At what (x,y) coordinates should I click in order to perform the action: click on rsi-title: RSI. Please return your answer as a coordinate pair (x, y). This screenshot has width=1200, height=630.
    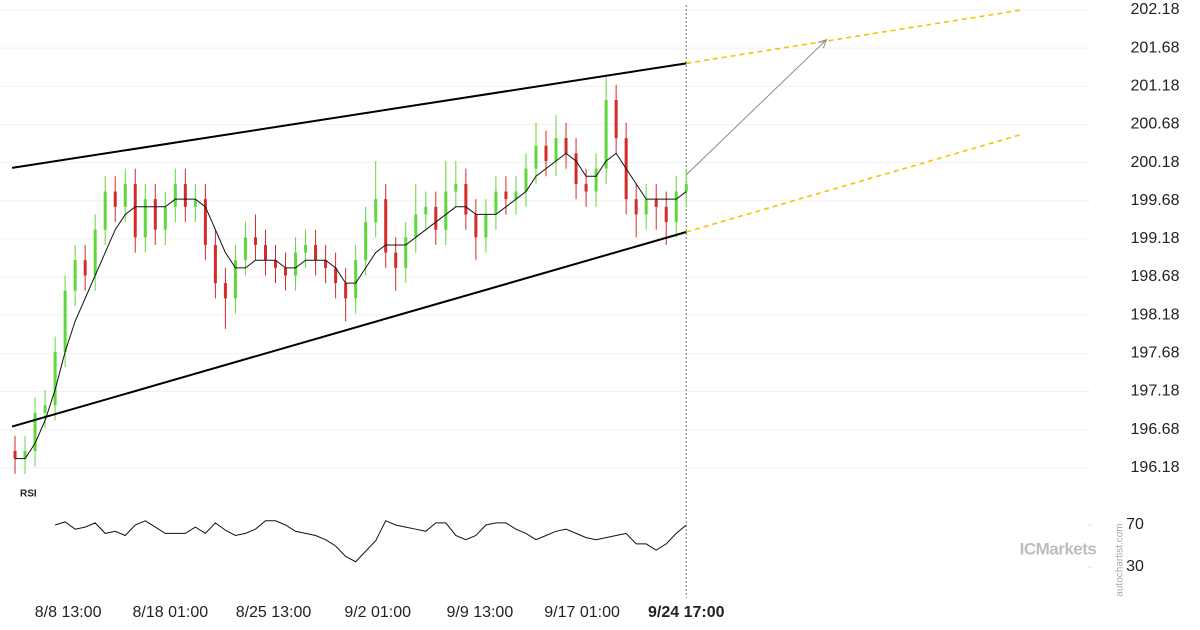
    Looking at the image, I should click on (28, 494).